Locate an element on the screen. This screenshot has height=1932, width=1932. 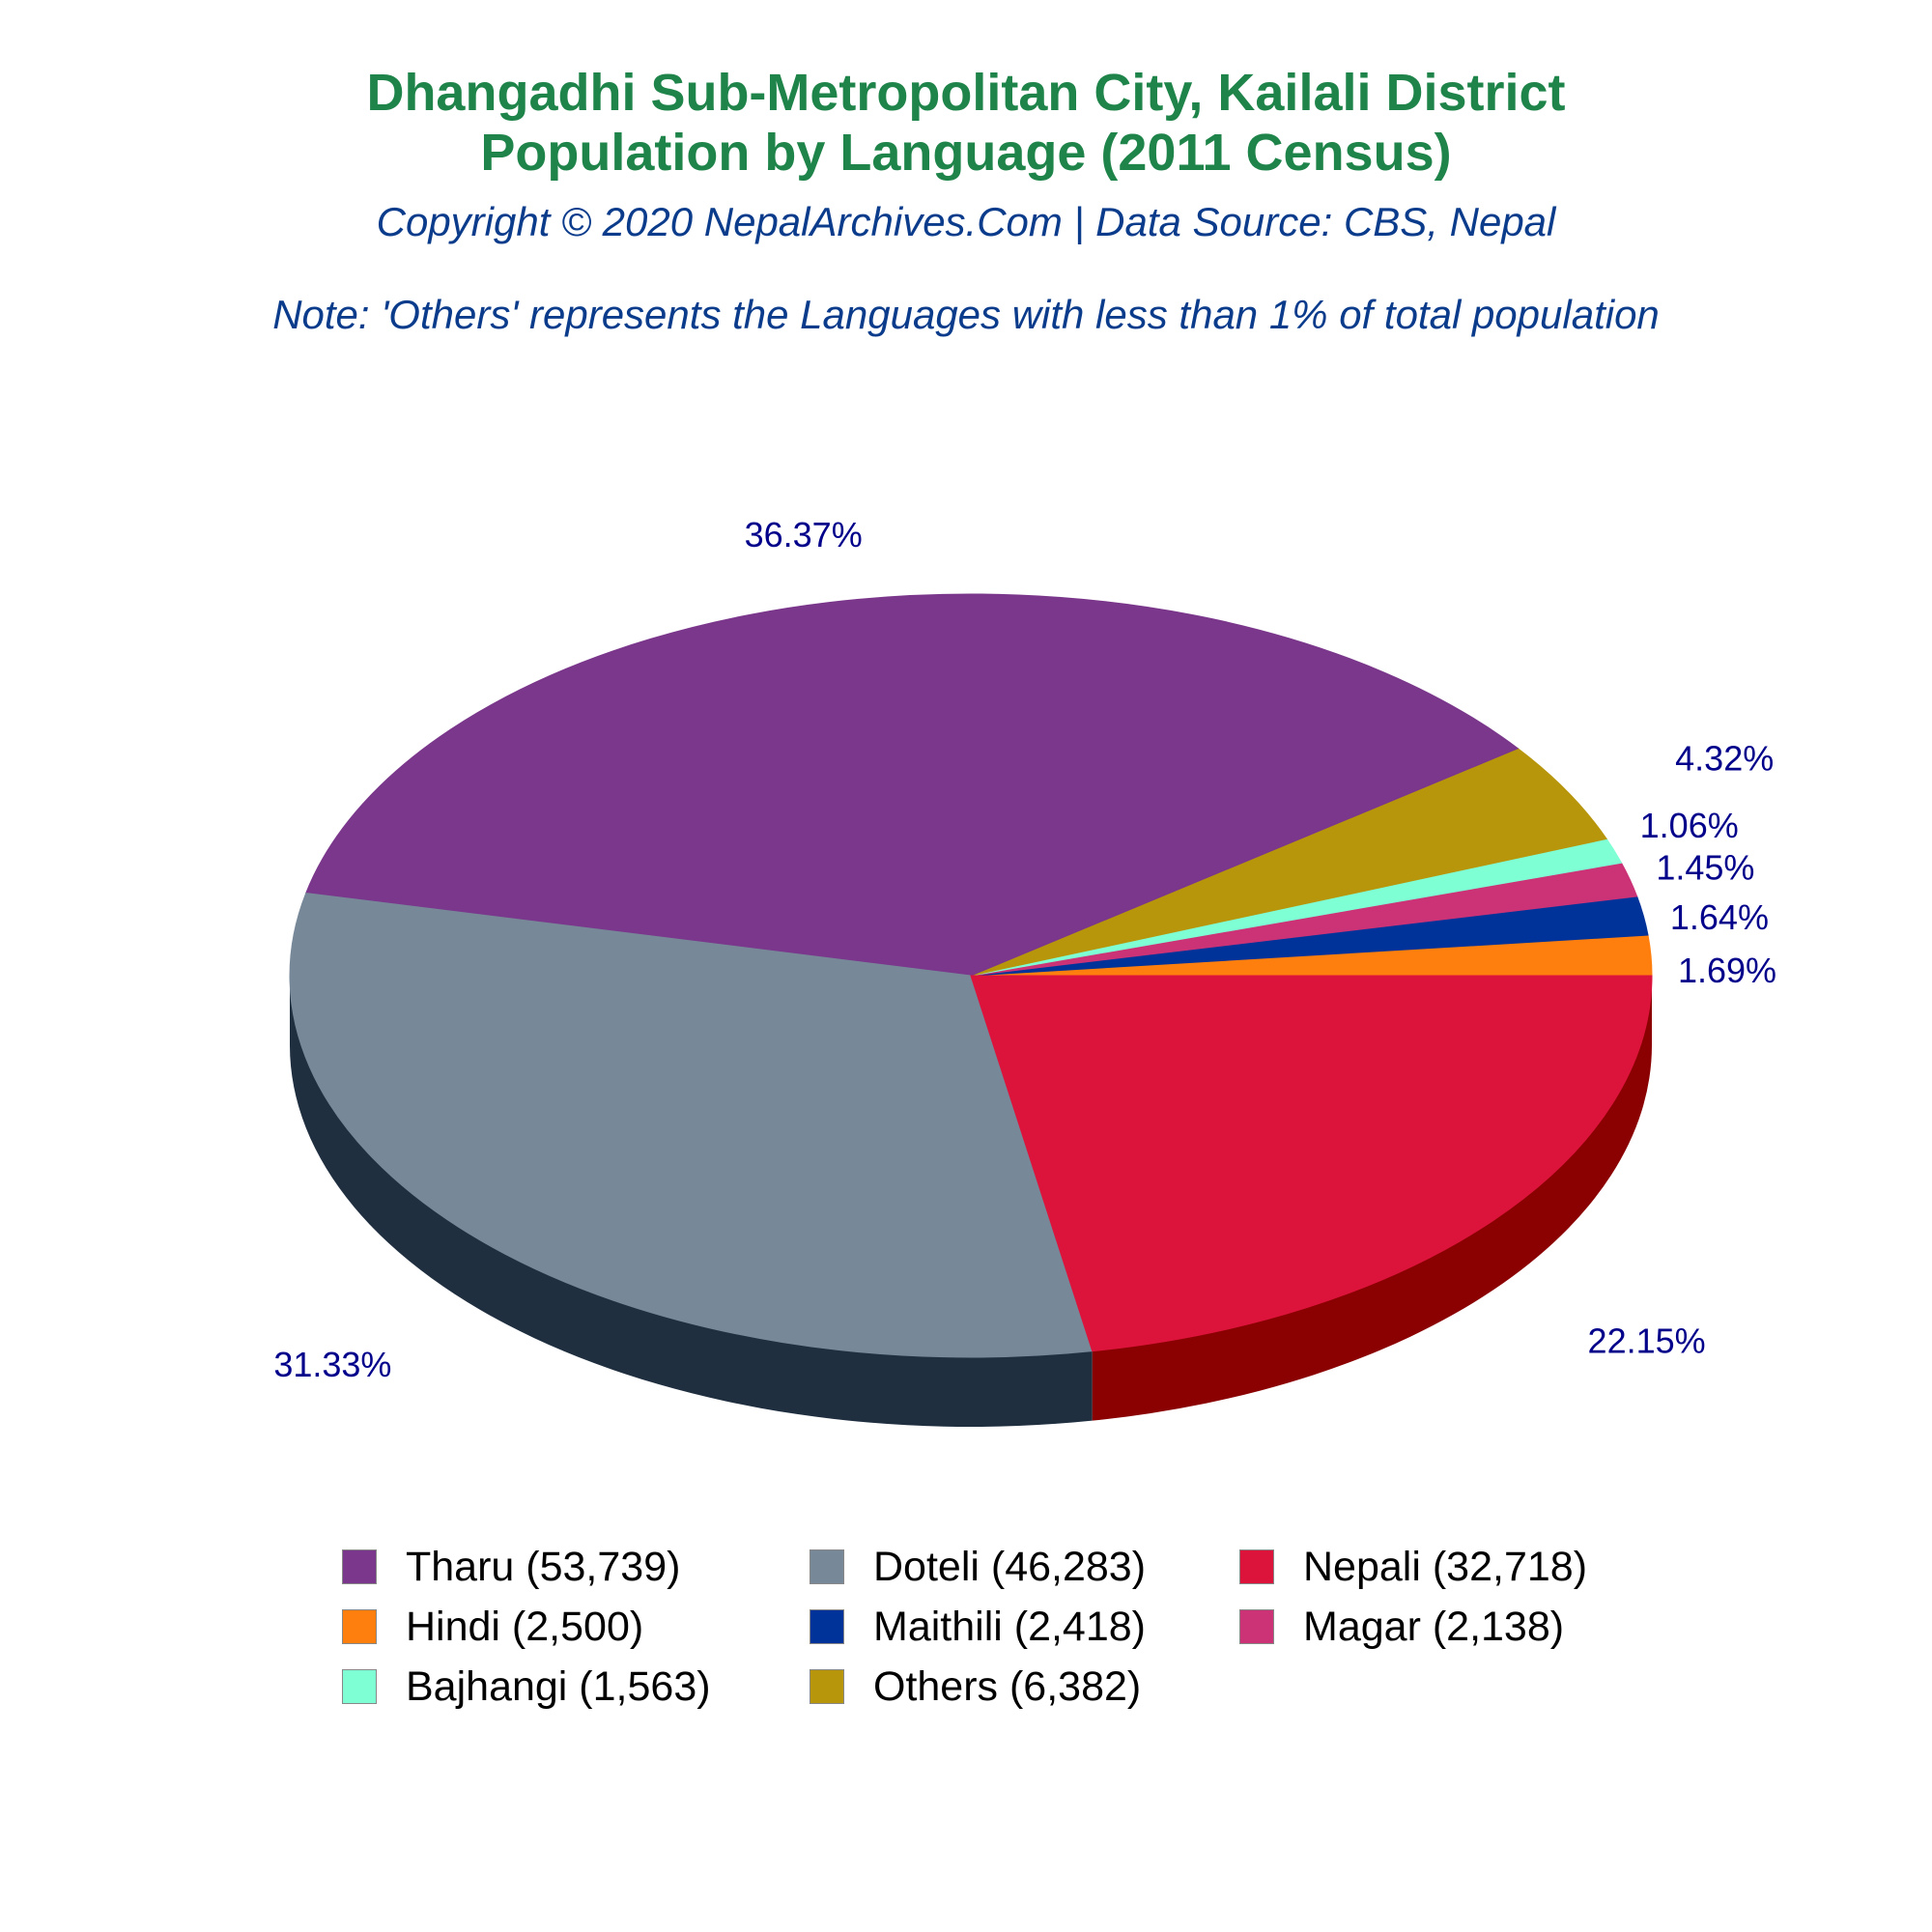
legend-label: Hindi (2,500) is located at coordinates (525, 1626).